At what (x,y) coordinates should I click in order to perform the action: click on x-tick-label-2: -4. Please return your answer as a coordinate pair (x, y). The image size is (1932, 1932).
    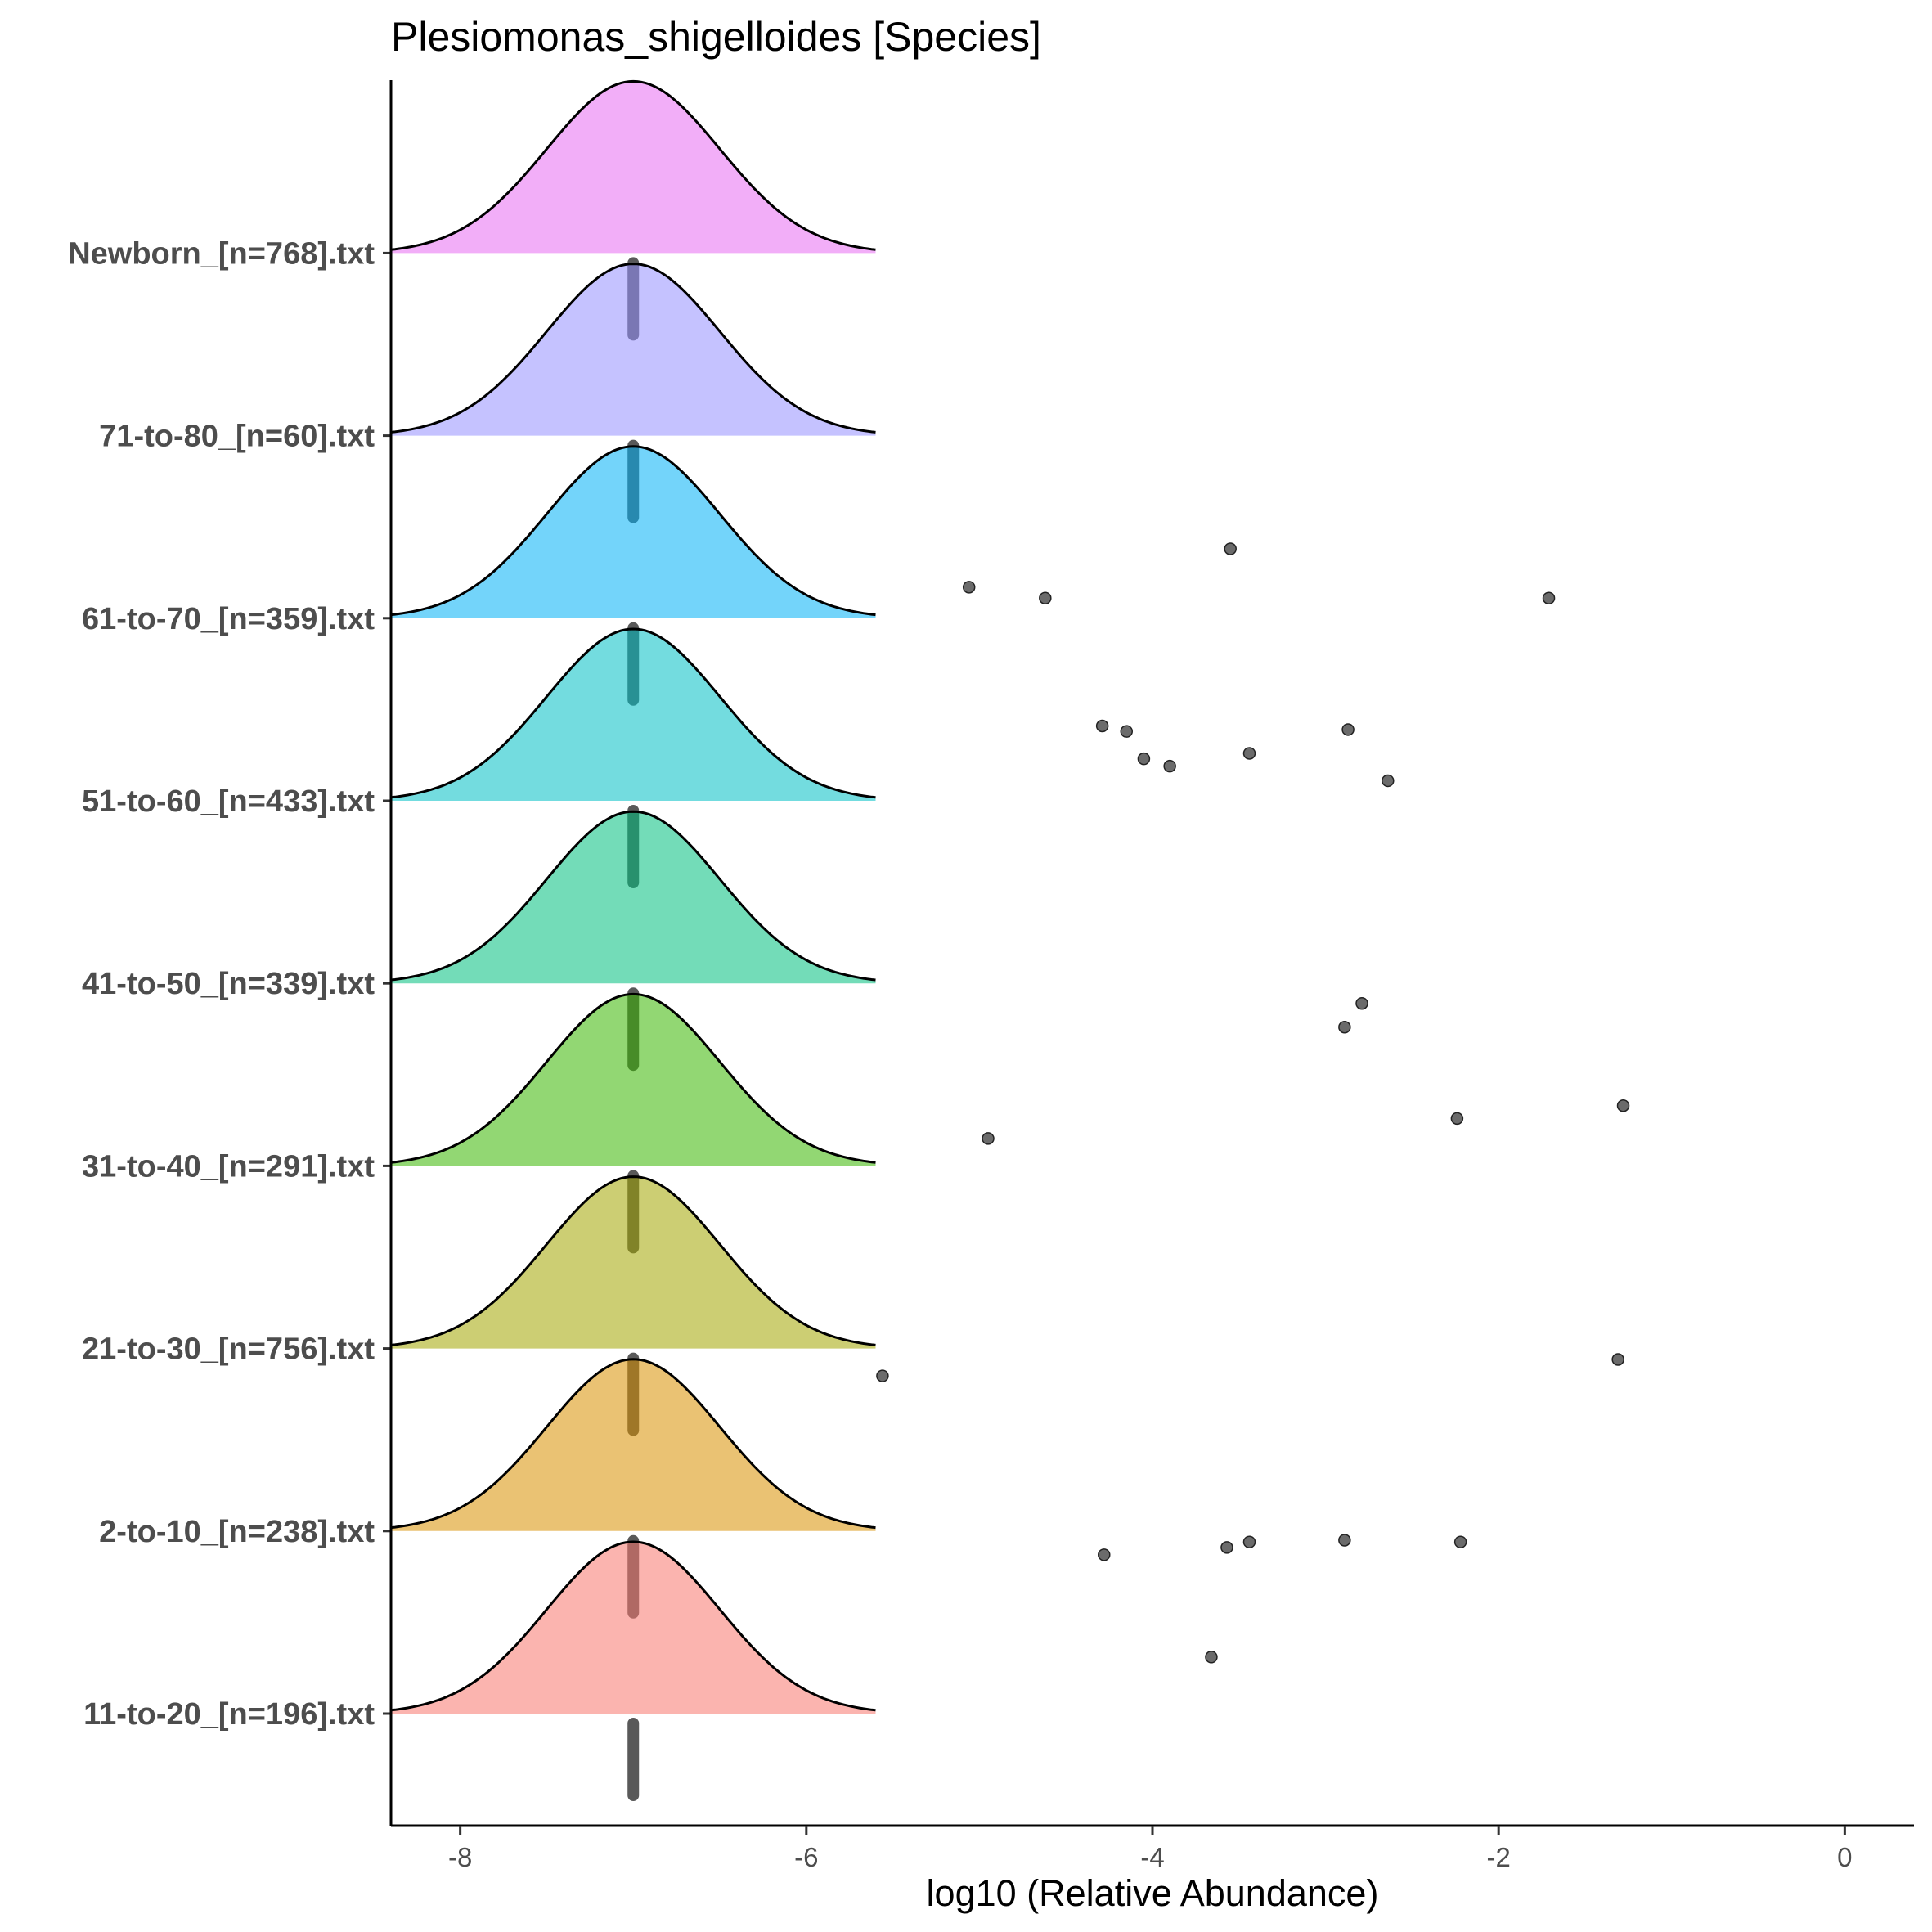
    Looking at the image, I should click on (1152, 1857).